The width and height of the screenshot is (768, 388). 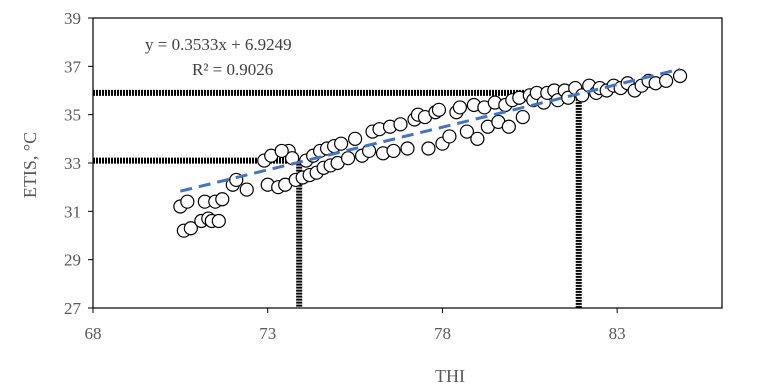 What do you see at coordinates (450, 376) in the screenshot?
I see `x-axis-title: THI` at bounding box center [450, 376].